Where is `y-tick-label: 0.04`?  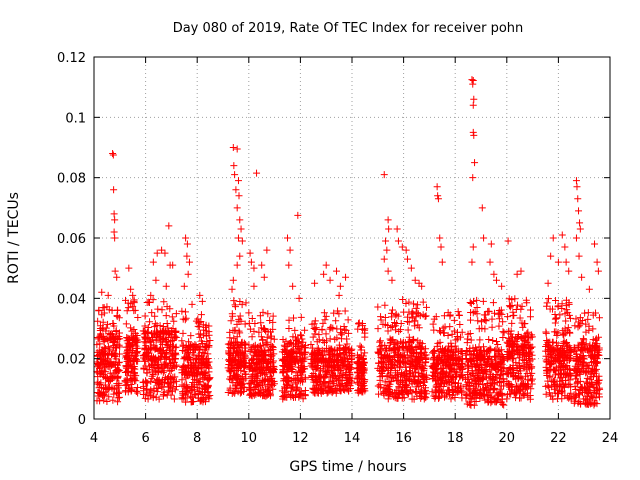
y-tick-label: 0.04 is located at coordinates (71, 299).